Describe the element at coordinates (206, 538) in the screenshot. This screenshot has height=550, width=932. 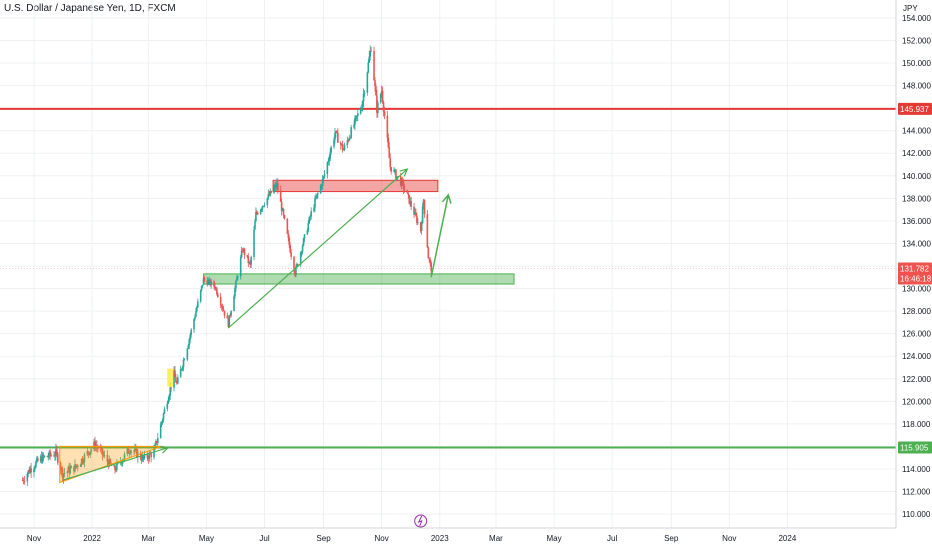
I see `time-tick-label: May` at that location.